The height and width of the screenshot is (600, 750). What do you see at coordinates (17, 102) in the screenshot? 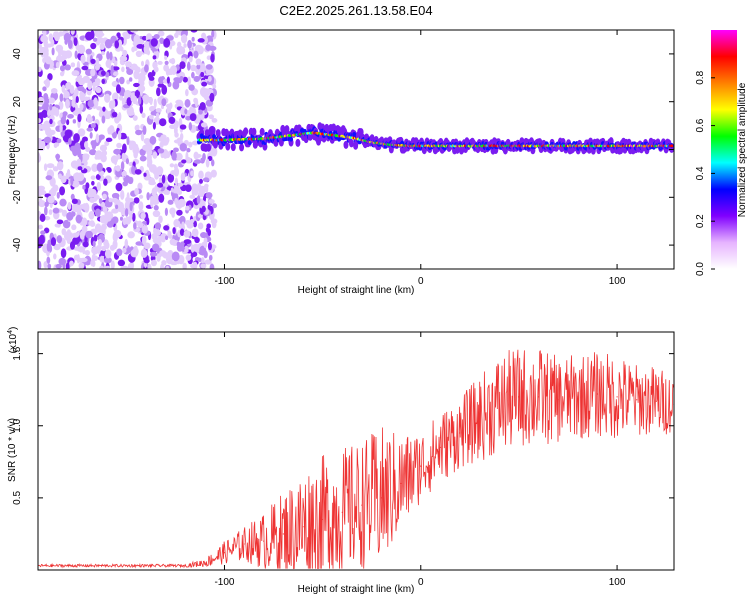
I see `spectrogram-y-tick-label: 20` at bounding box center [17, 102].